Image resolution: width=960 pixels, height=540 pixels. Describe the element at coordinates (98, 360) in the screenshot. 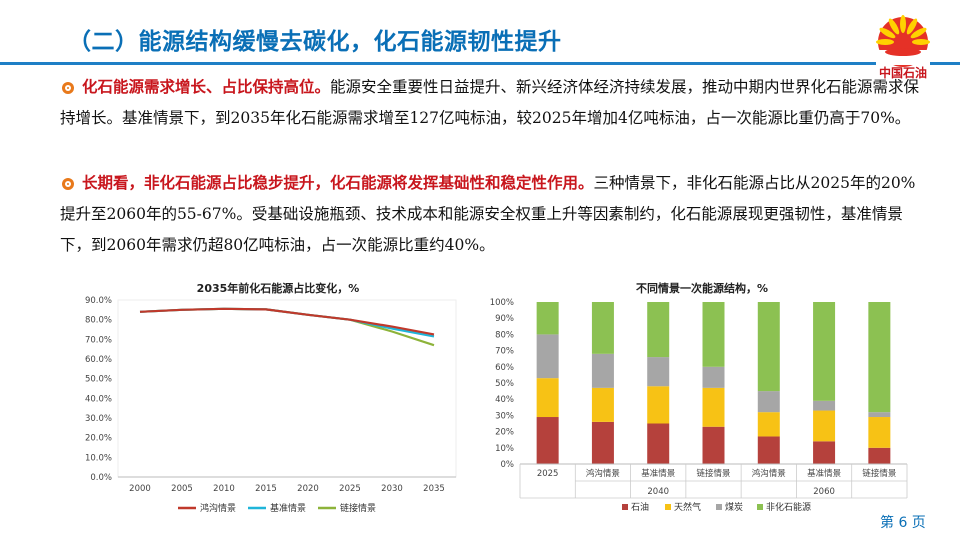

I see `y-tick-label: 60.0%` at that location.